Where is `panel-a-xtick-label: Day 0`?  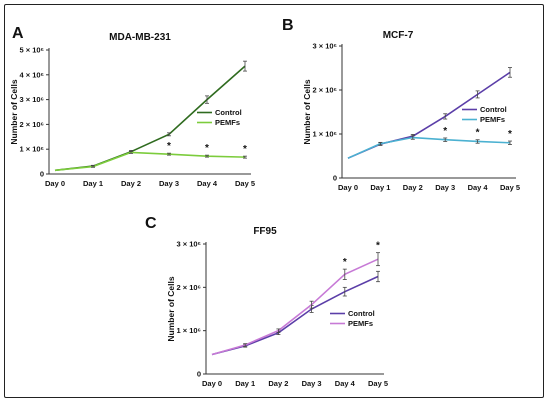
panel-a-xtick-label: Day 0 is located at coordinates (55, 183).